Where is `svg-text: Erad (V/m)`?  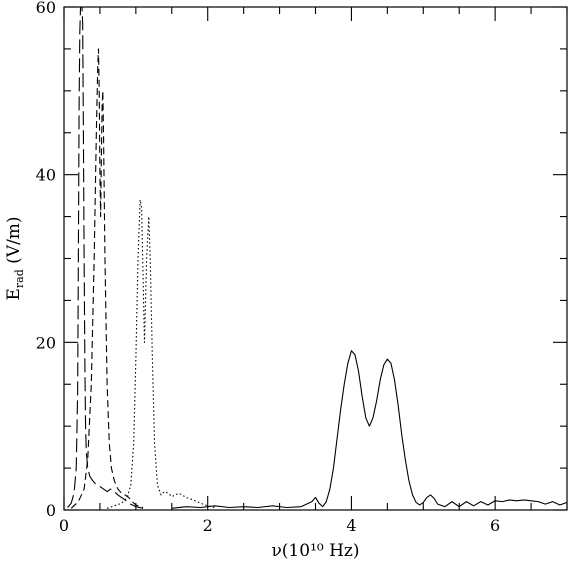
svg-text: Erad (V/m) is located at coordinates (15, 258).